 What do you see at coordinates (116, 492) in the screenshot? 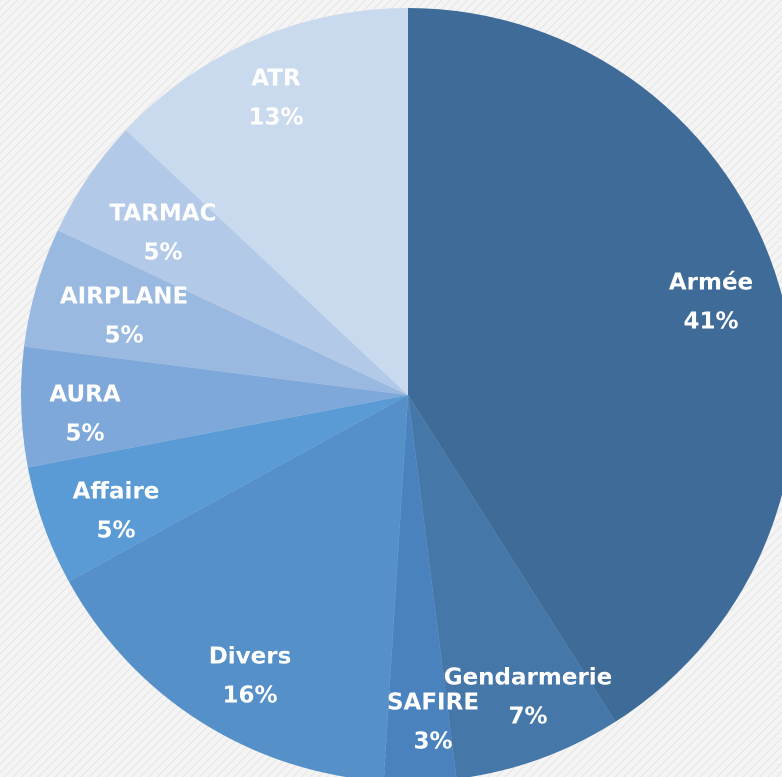
I see `slice-label: Affaire` at bounding box center [116, 492].